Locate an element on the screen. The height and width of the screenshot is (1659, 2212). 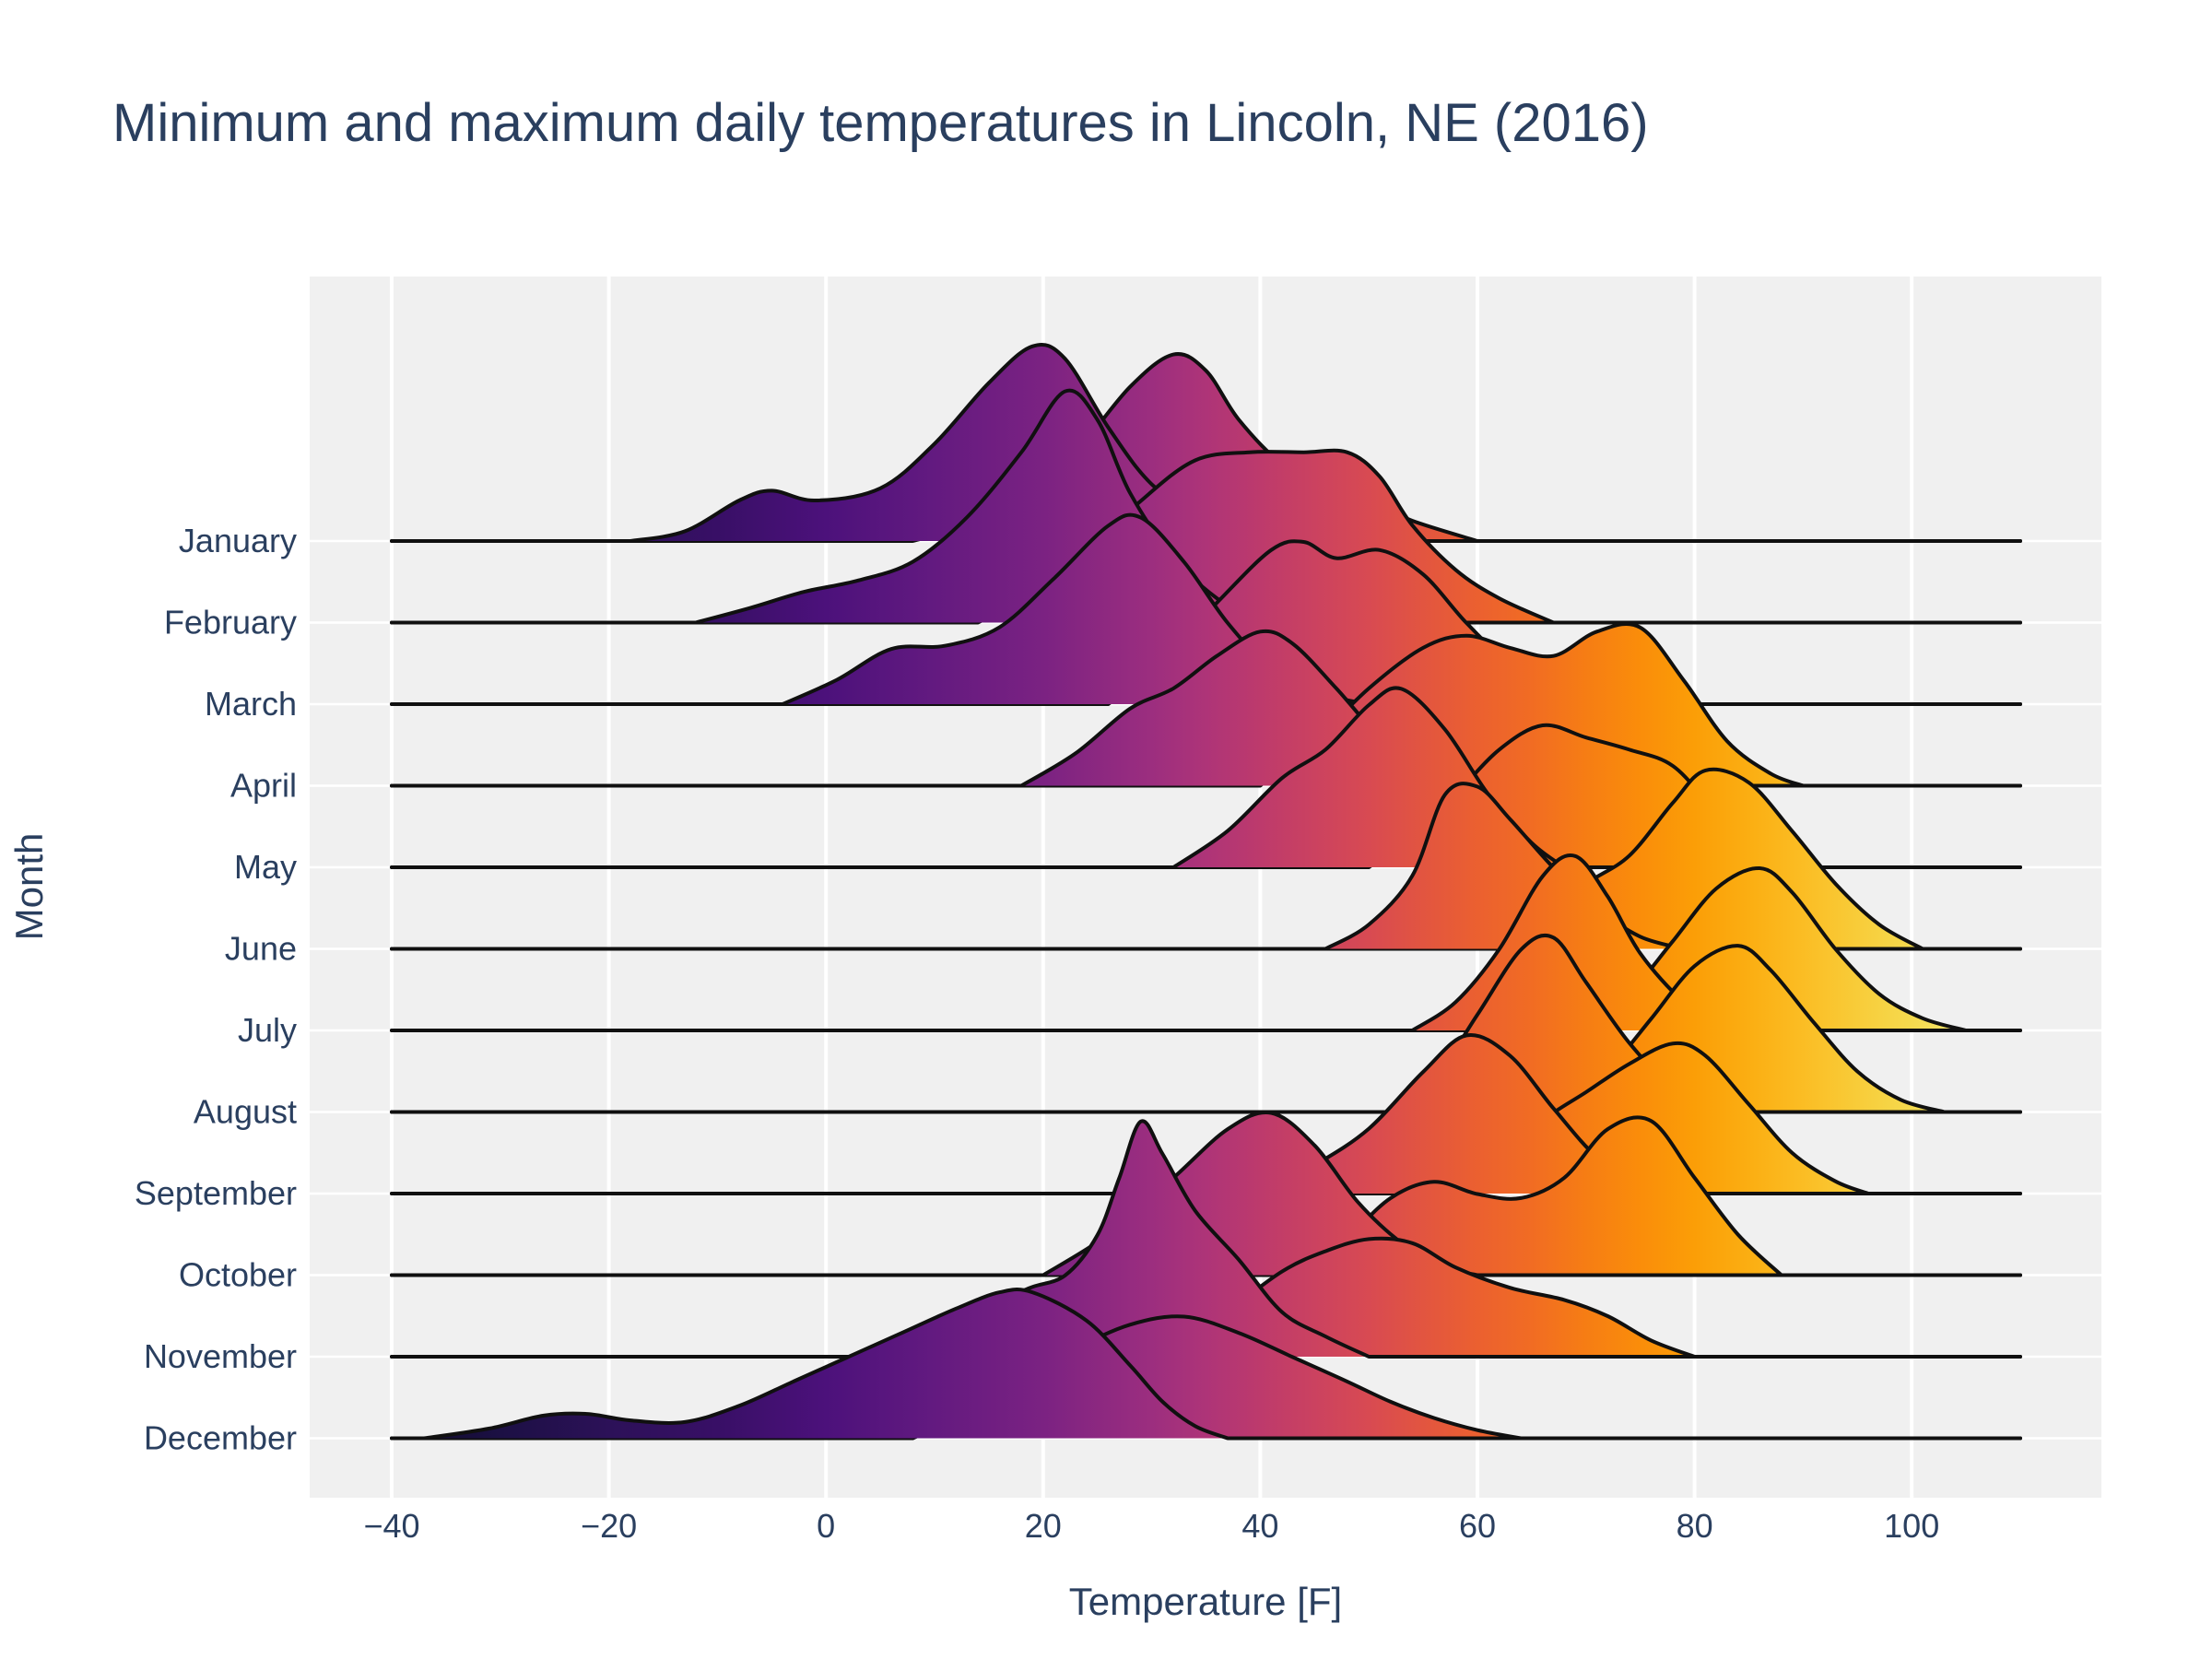
y-tick-label-april: April is located at coordinates (263, 786).